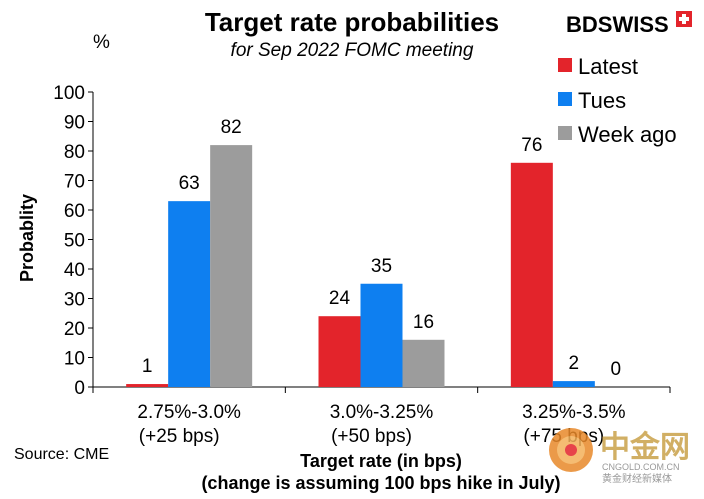 The height and width of the screenshot is (499, 704). I want to click on brand-logo: BDSWISS, so click(629, 24).